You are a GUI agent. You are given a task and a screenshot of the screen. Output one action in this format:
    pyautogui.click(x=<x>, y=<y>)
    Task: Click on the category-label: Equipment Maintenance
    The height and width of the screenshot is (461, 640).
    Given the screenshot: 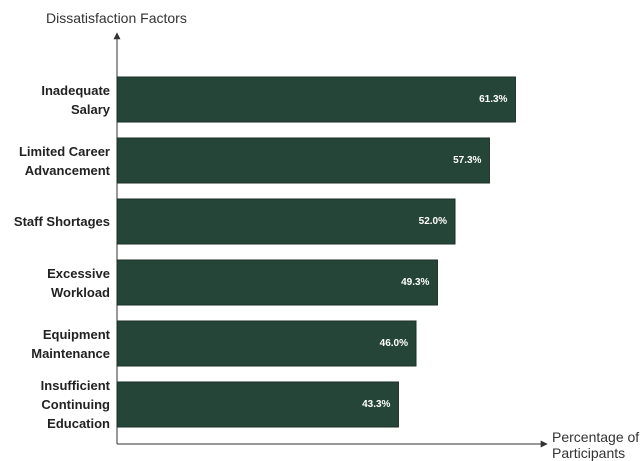 What is the action you would take?
    pyautogui.click(x=70, y=343)
    